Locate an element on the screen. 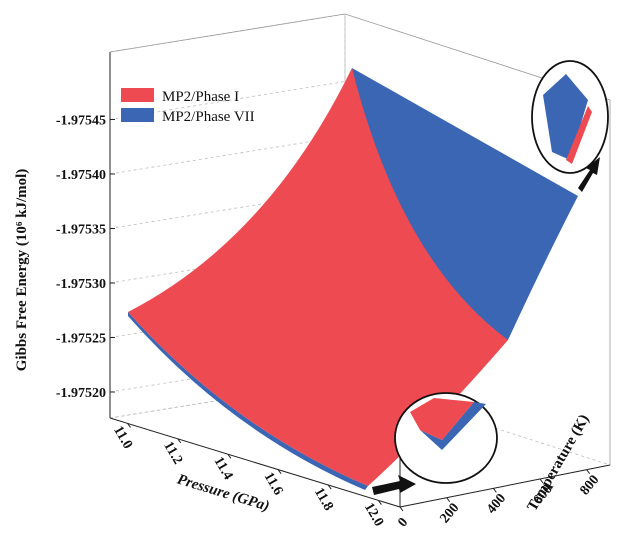  arrow-bottom is located at coordinates (394, 485).